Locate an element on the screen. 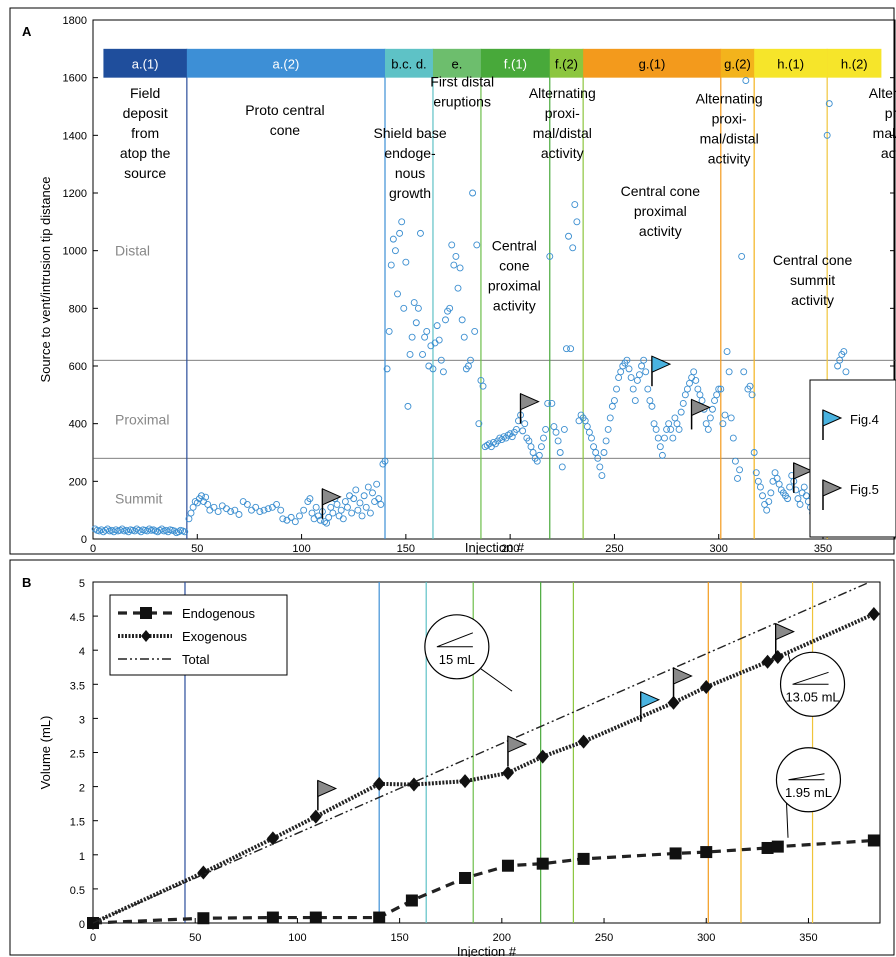 The height and width of the screenshot is (957, 896). slope-leader-line is located at coordinates (787, 819).